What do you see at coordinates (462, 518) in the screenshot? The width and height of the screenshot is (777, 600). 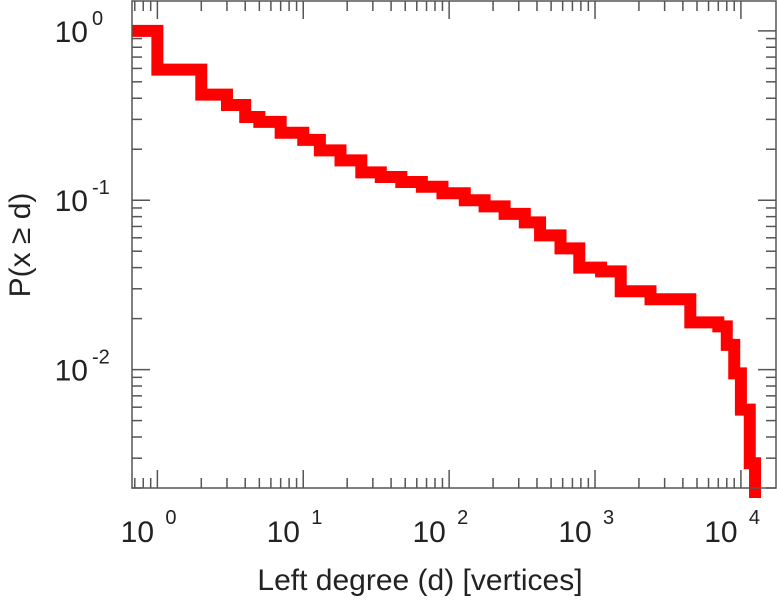 I see `x-tick-exponent: 2` at bounding box center [462, 518].